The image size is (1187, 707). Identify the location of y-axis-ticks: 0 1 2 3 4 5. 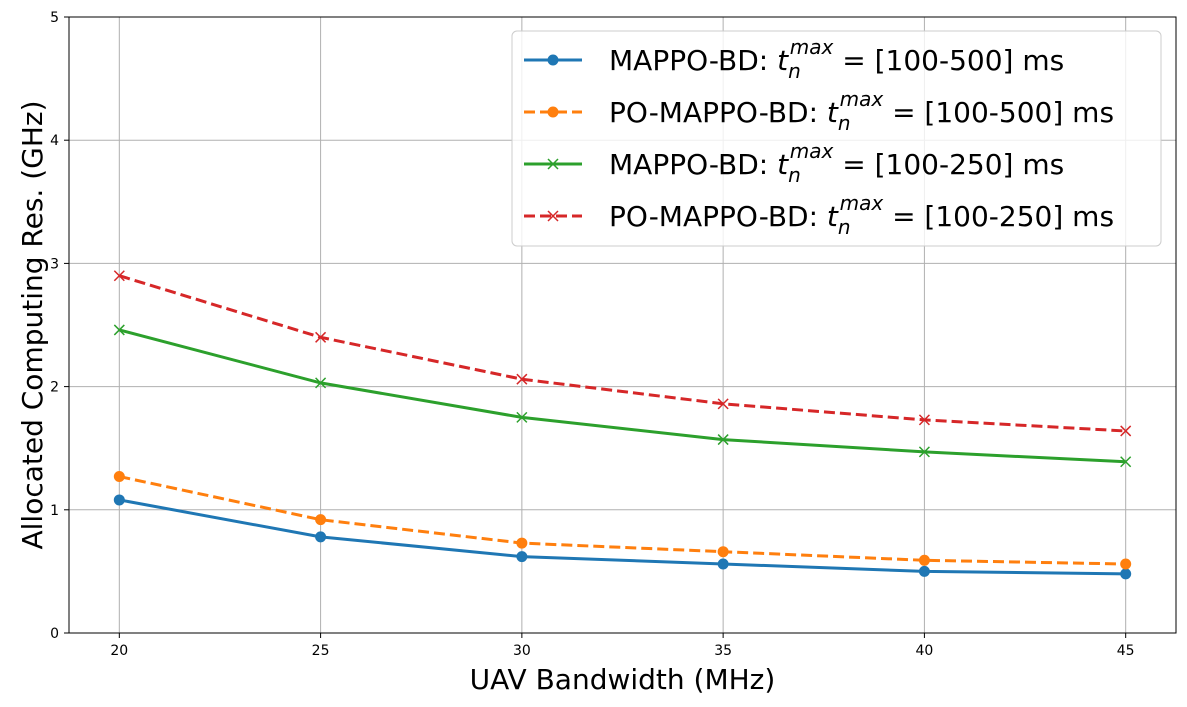
(59, 326).